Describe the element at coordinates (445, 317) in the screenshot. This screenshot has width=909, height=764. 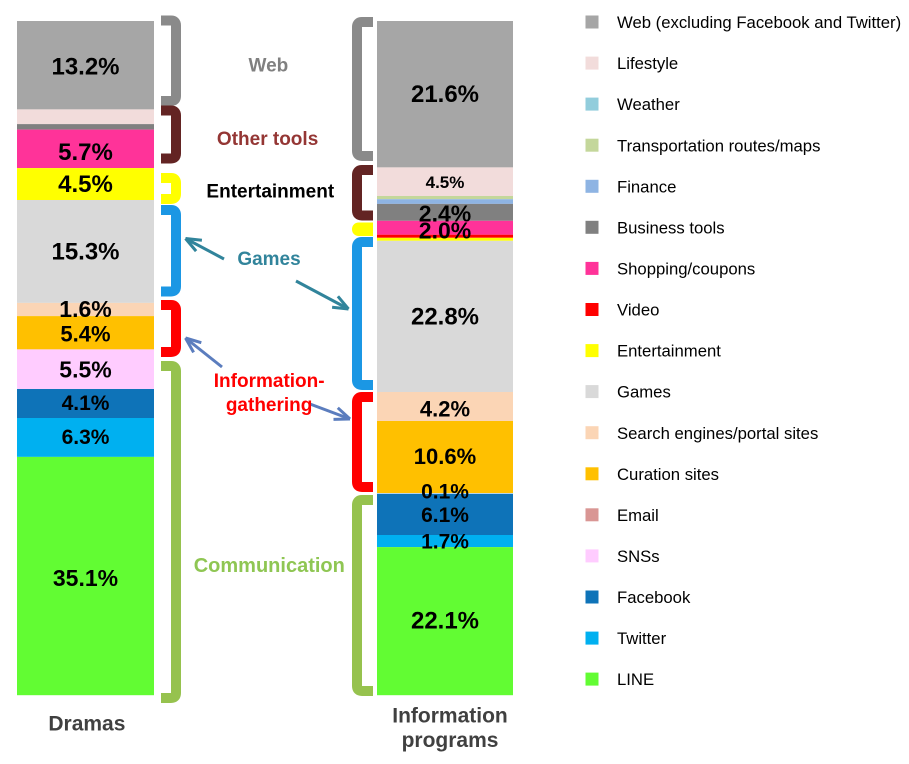
I see `svg-text: 22.8%` at that location.